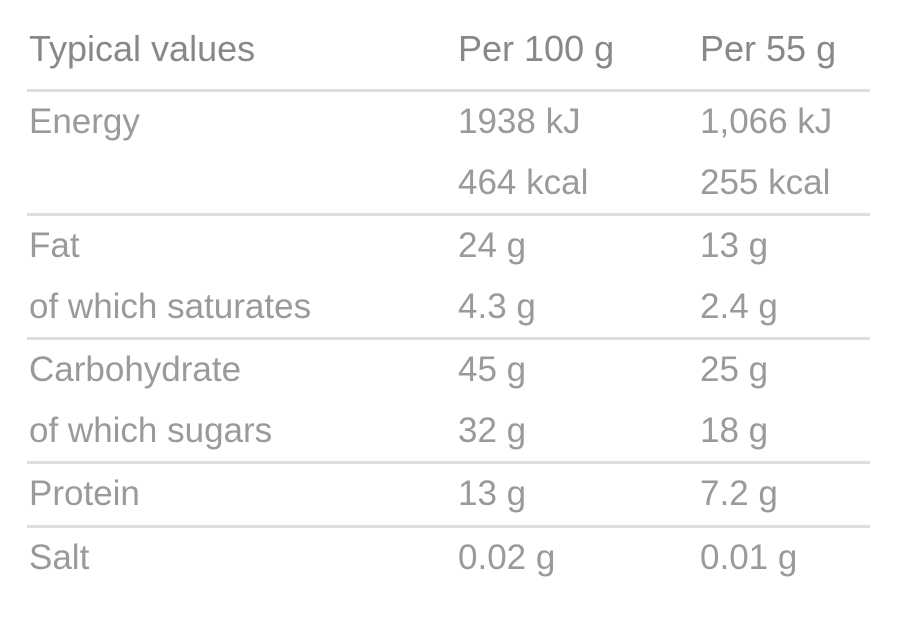 This screenshot has height=620, width=900. What do you see at coordinates (59, 557) in the screenshot?
I see `nutrient-label: Salt` at bounding box center [59, 557].